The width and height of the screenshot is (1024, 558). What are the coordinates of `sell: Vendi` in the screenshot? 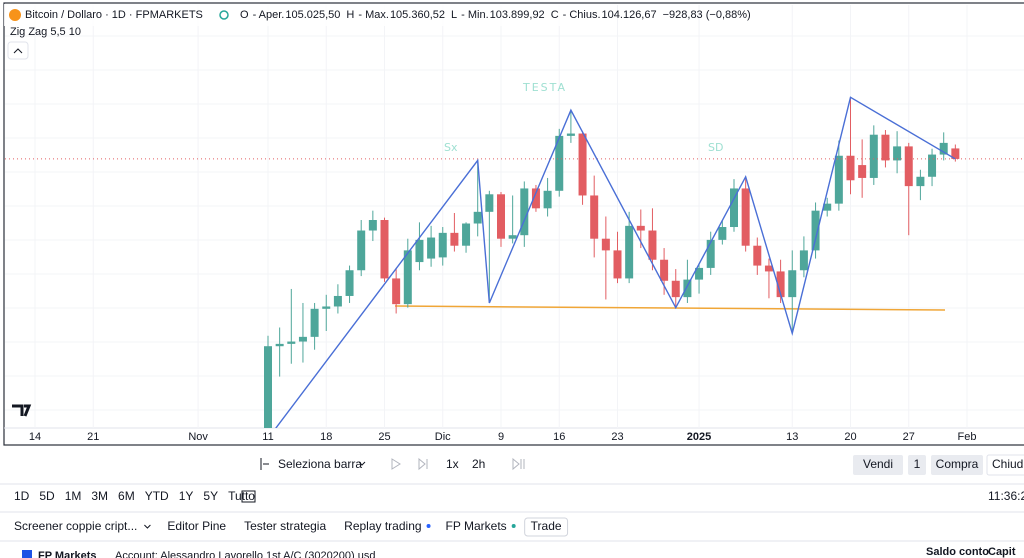 It's located at (878, 464).